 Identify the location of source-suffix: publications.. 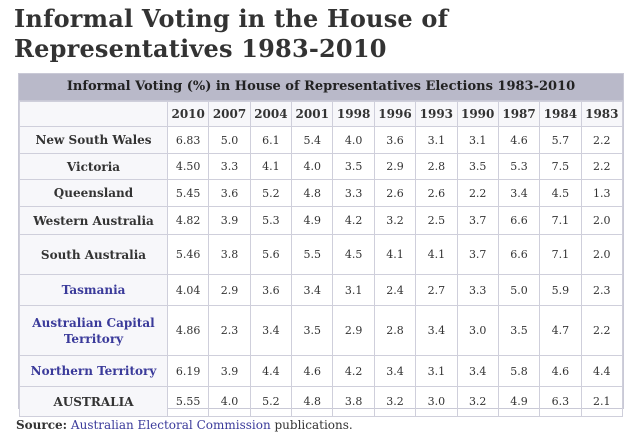
(311, 425).